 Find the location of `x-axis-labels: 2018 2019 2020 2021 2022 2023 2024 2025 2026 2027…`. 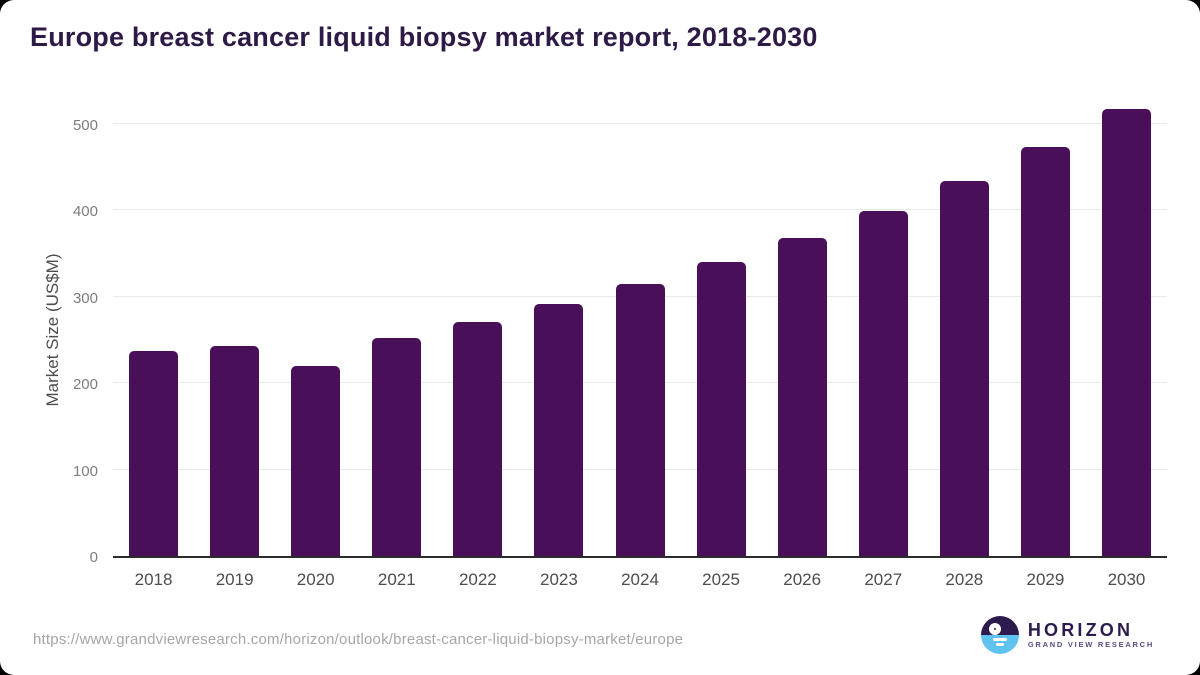

x-axis-labels: 2018 2019 2020 2021 2022 2023 2024 2025 2026 2027… is located at coordinates (640, 580).